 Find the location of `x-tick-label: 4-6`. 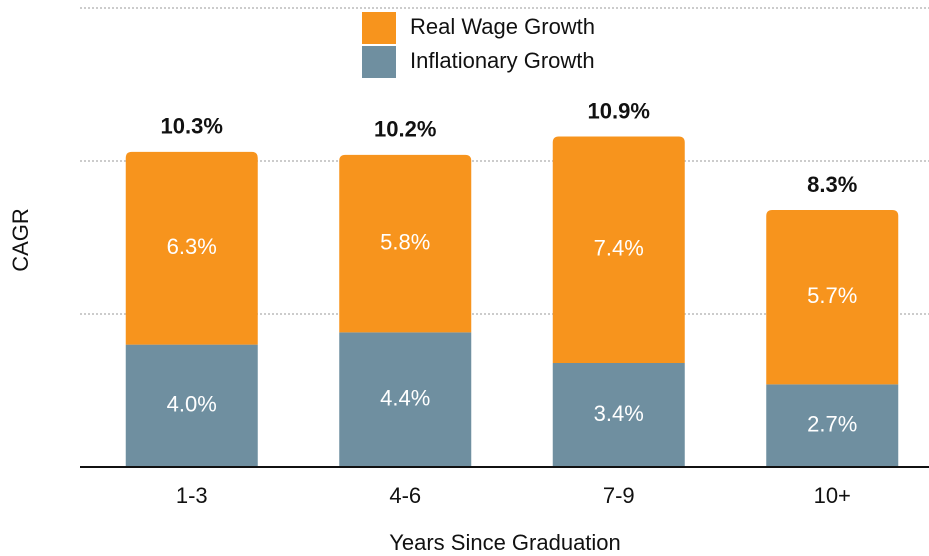

x-tick-label: 4-6 is located at coordinates (405, 495).